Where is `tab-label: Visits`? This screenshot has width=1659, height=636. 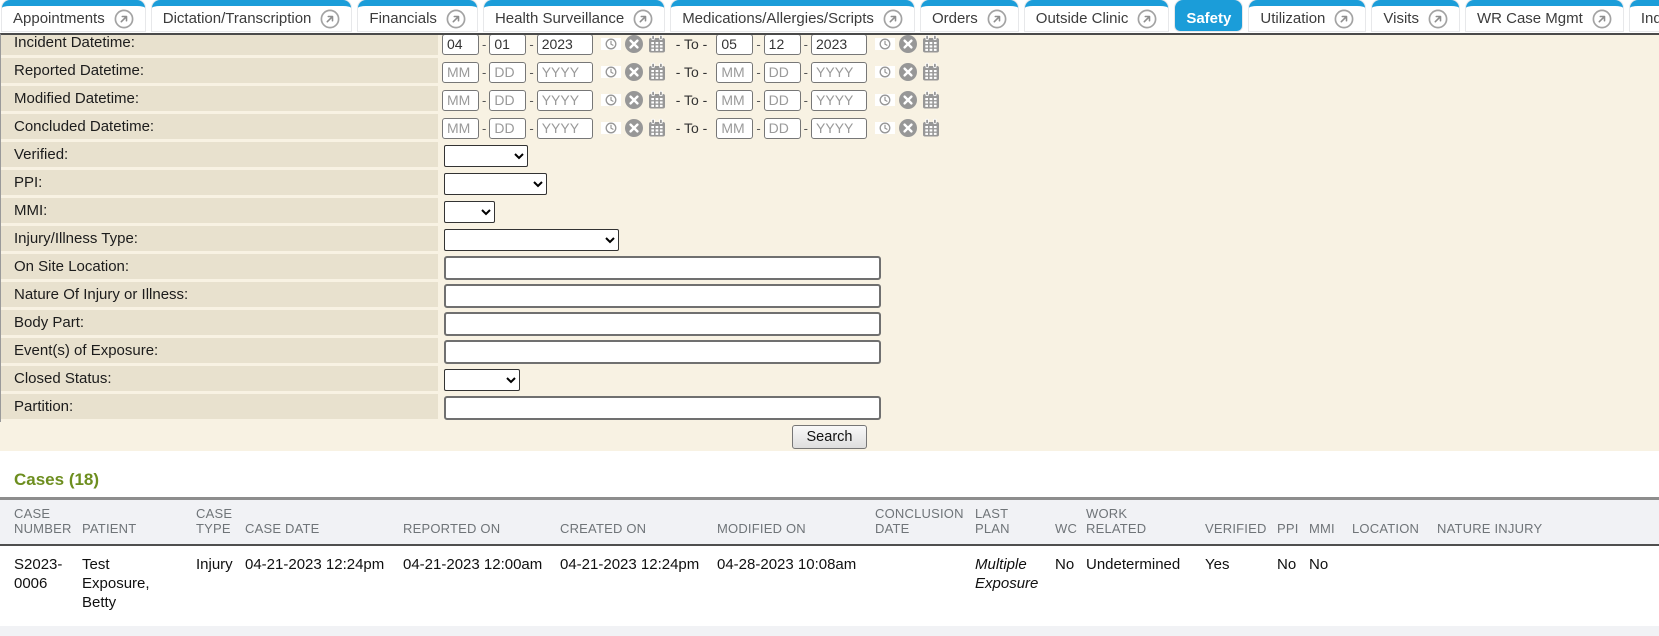 tab-label: Visits is located at coordinates (1401, 18).